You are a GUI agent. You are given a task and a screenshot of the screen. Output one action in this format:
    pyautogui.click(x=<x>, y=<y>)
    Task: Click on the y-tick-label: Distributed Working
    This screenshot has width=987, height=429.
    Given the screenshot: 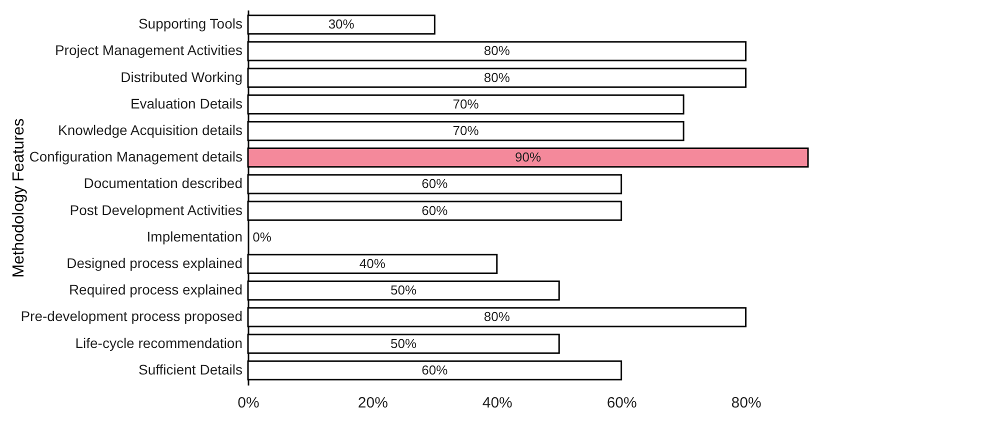 What is the action you would take?
    pyautogui.click(x=181, y=76)
    